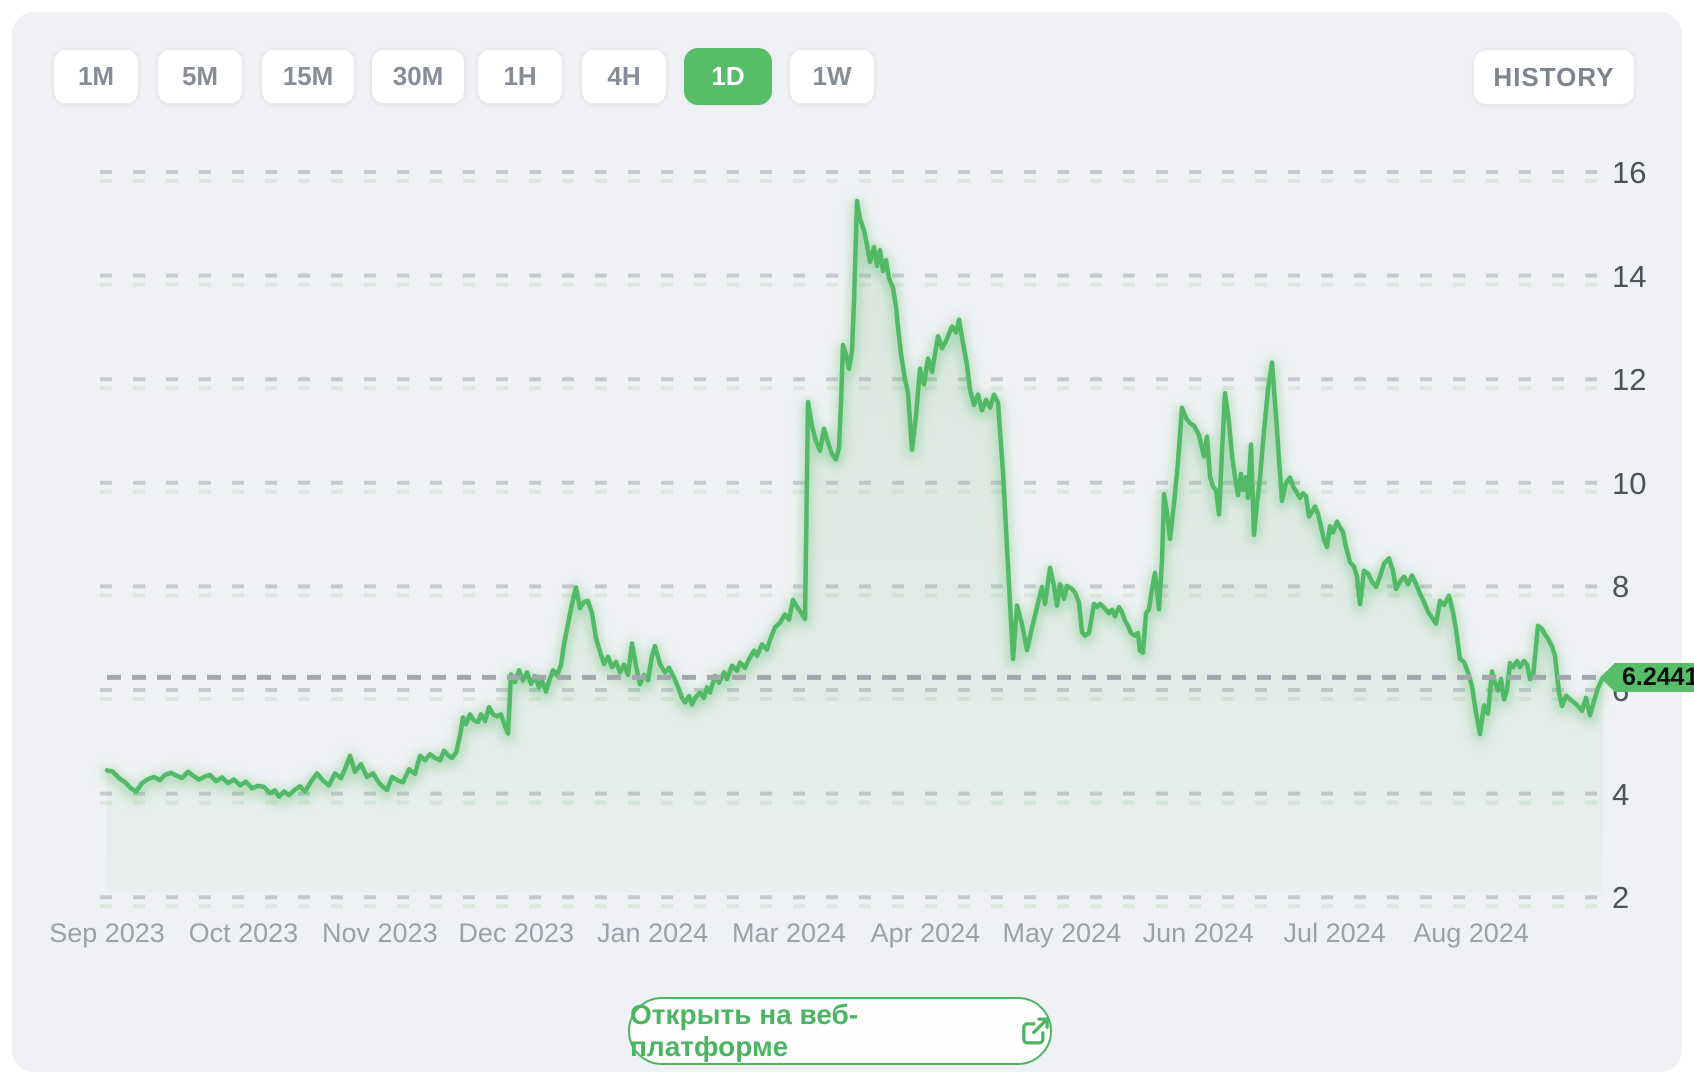  Describe the element at coordinates (308, 76) in the screenshot. I see `timeframe-button-15m: 15M` at that location.